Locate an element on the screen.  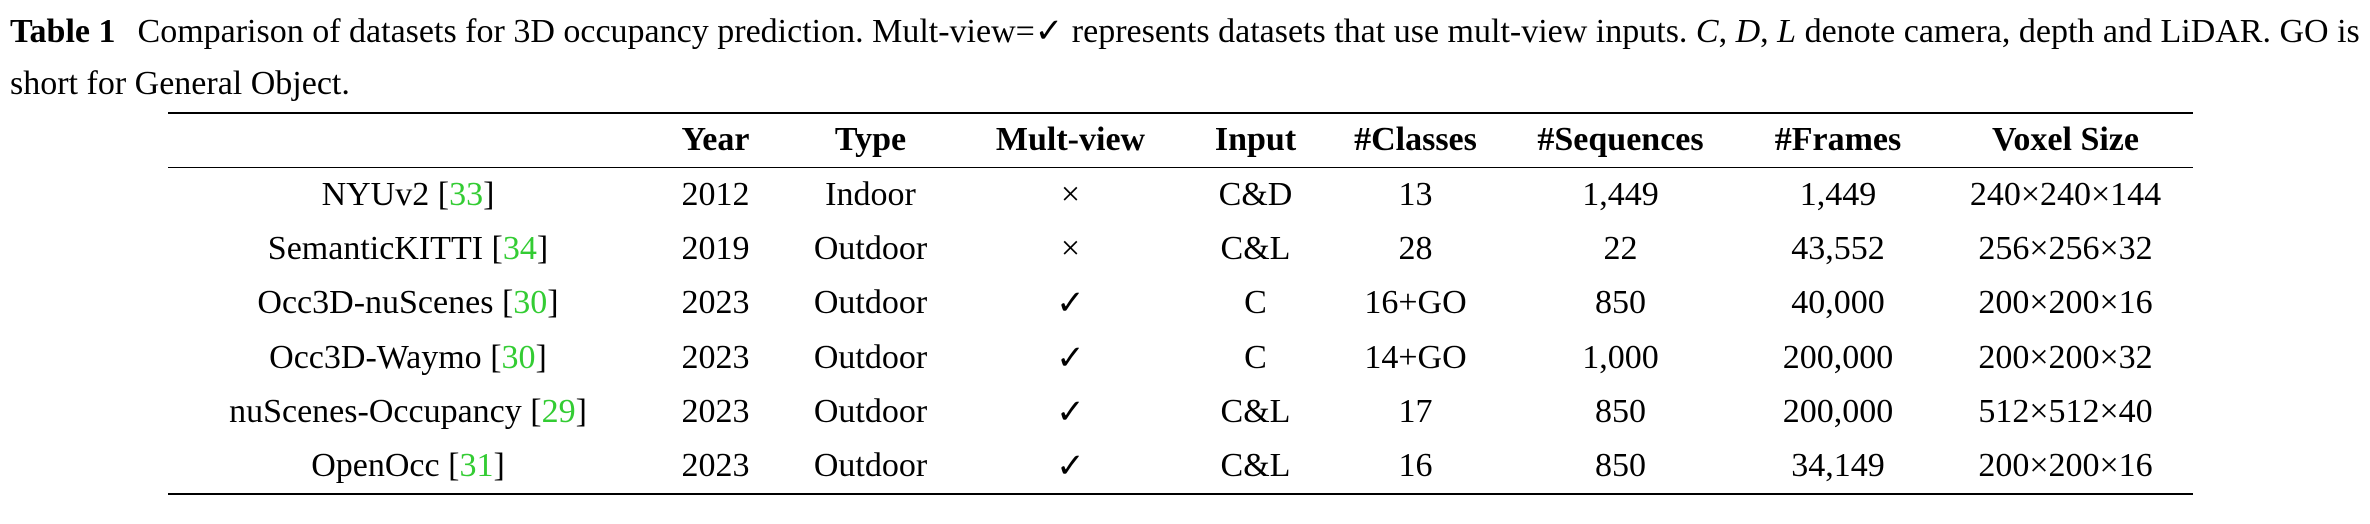
cell-voxel-size: 200×200×32 is located at coordinates (2065, 357).